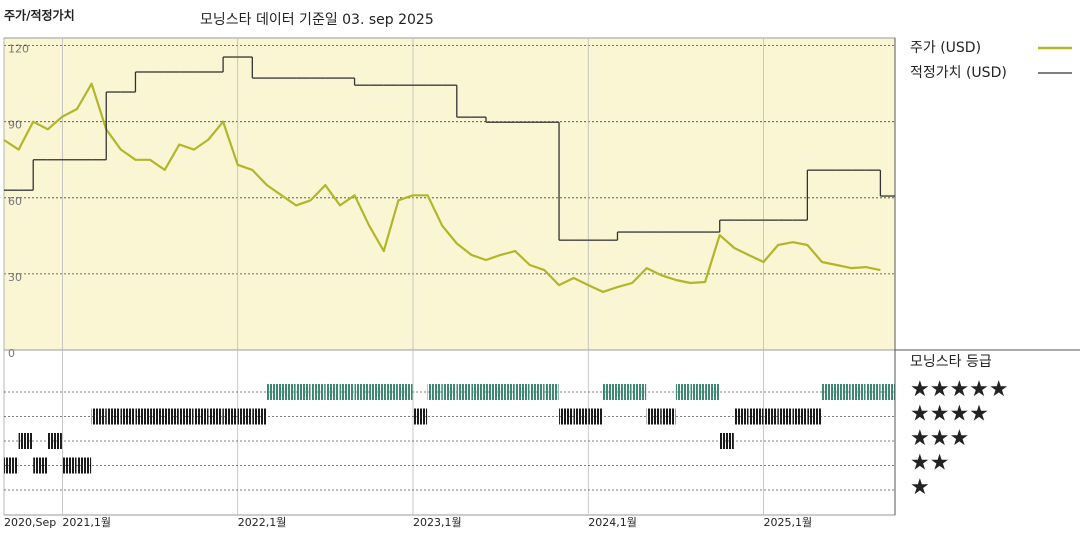 This screenshot has width=1080, height=540. I want to click on x-tick-label: 2024,1월, so click(612, 522).